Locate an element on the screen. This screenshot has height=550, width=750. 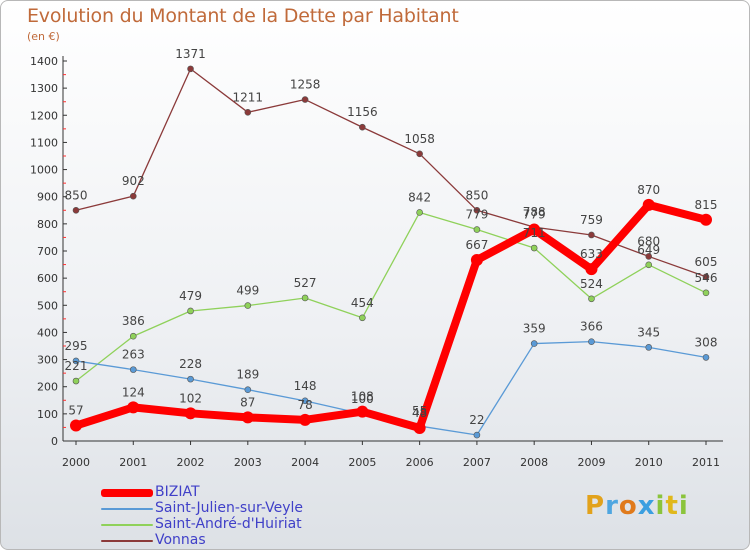
y-tick-label: 0 is located at coordinates (54, 441).